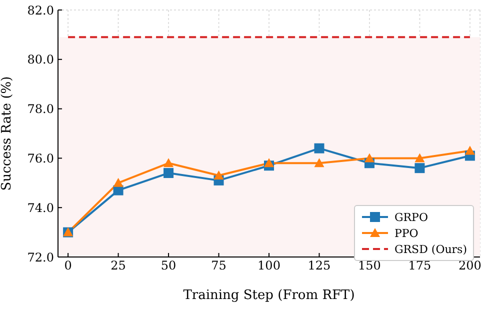  Describe the element at coordinates (68, 265) in the screenshot. I see `x-tick-label: 0` at that location.